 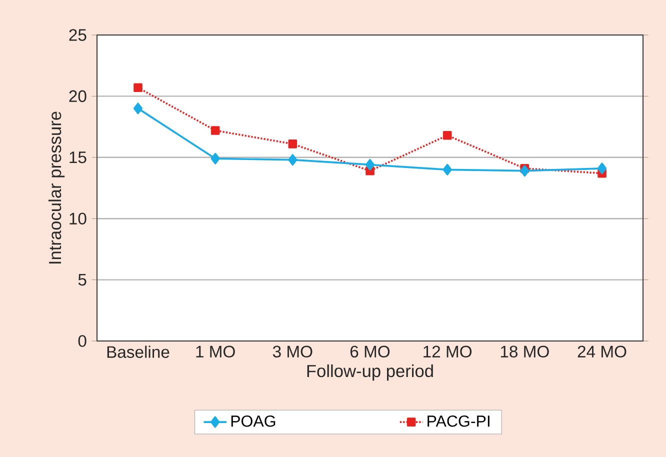 What do you see at coordinates (459, 421) in the screenshot?
I see `legend-label: PACG-PI` at bounding box center [459, 421].